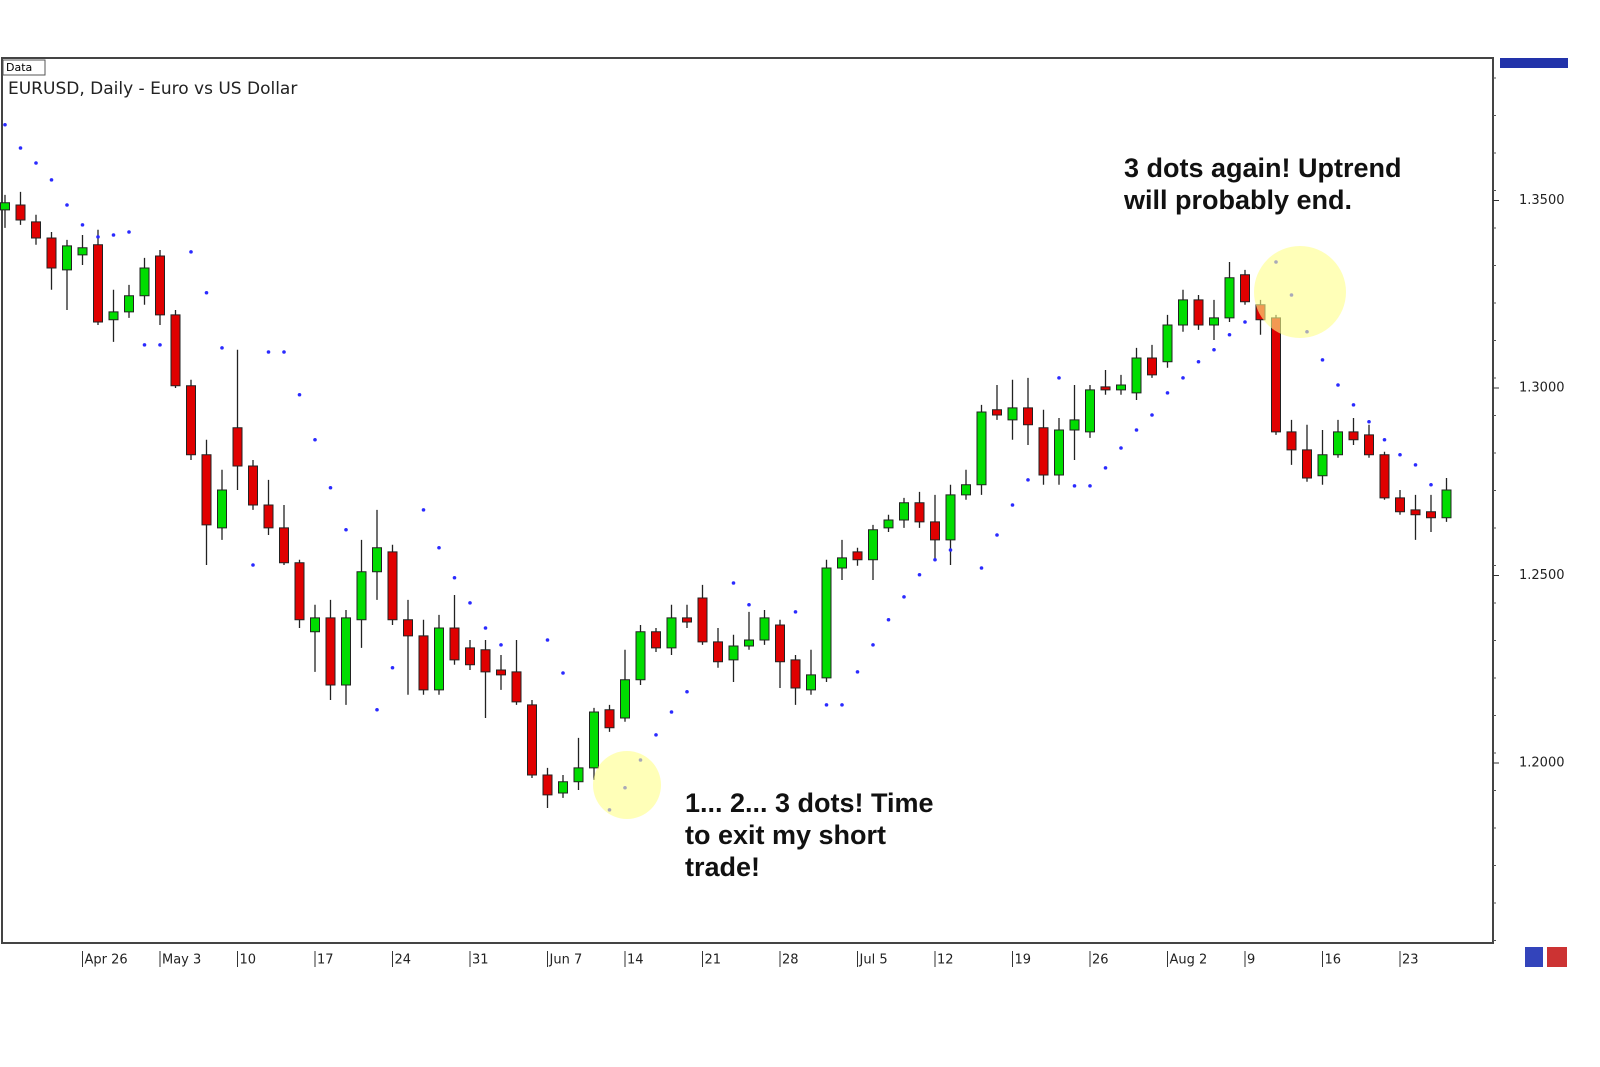 This screenshot has height=1067, width=1600. Describe the element at coordinates (1333, 960) in the screenshot. I see `x-tick-label: 16` at that location.